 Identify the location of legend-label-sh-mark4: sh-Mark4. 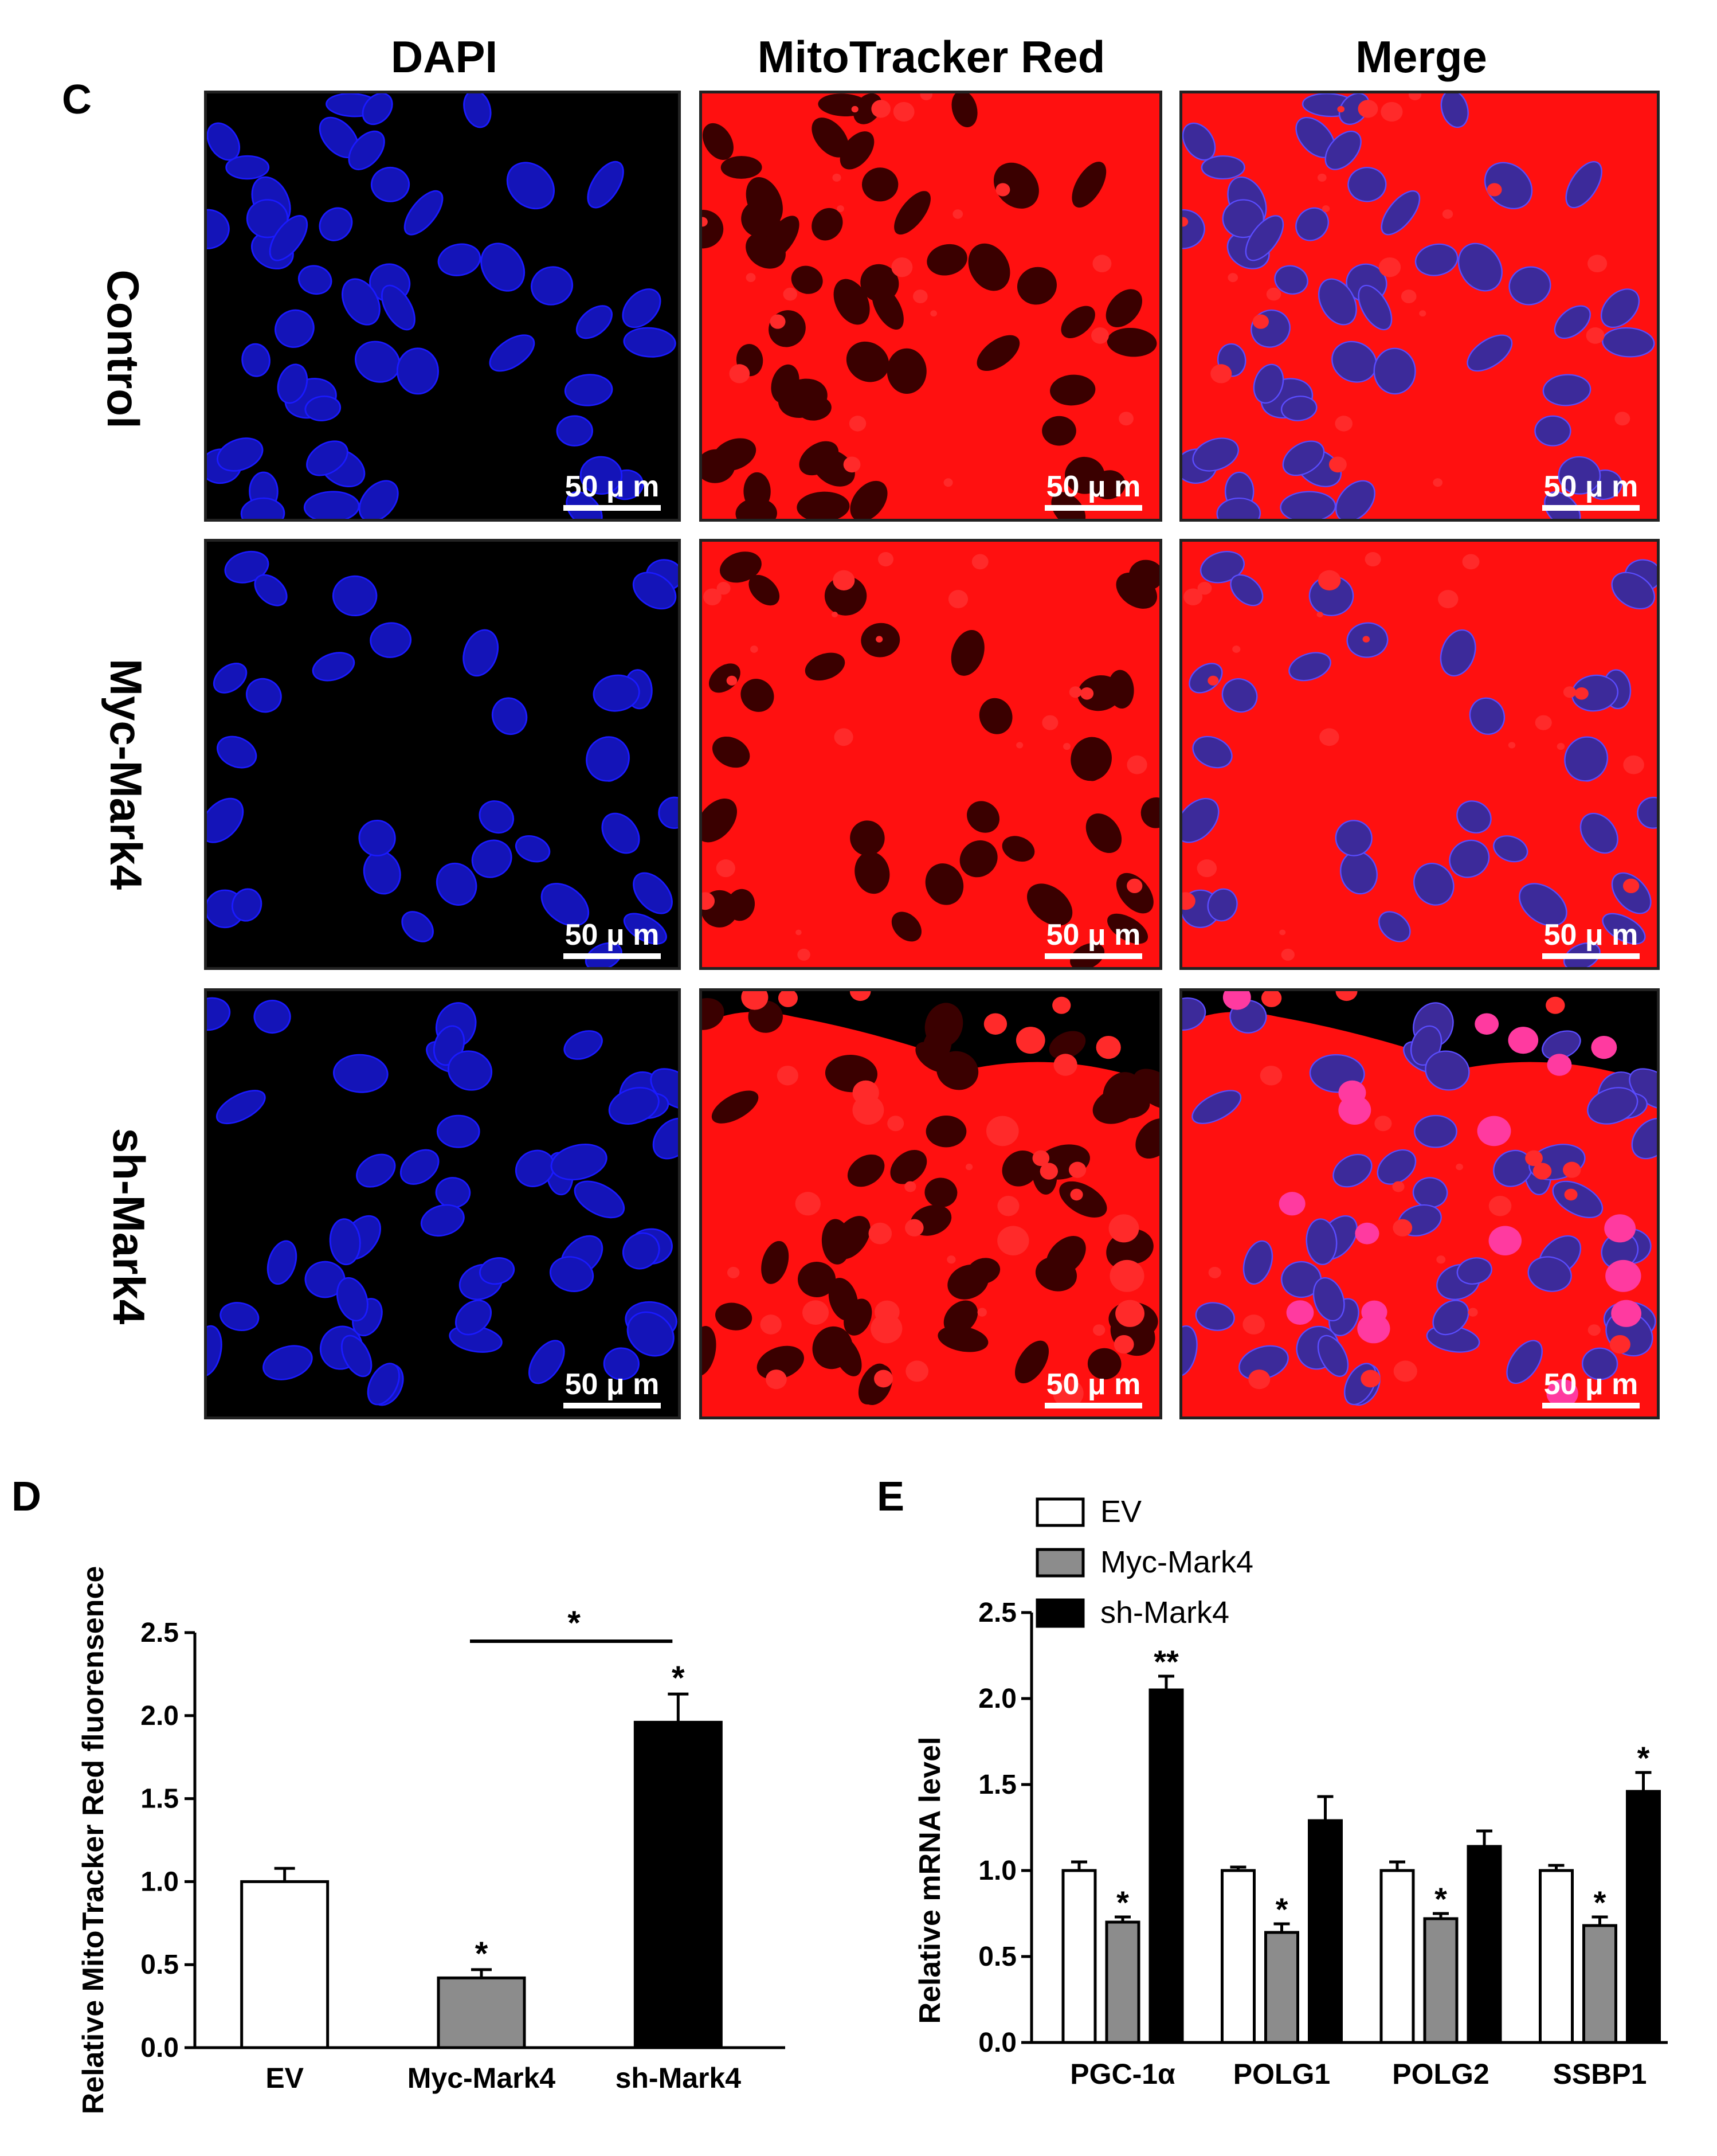
(1164, 1613).